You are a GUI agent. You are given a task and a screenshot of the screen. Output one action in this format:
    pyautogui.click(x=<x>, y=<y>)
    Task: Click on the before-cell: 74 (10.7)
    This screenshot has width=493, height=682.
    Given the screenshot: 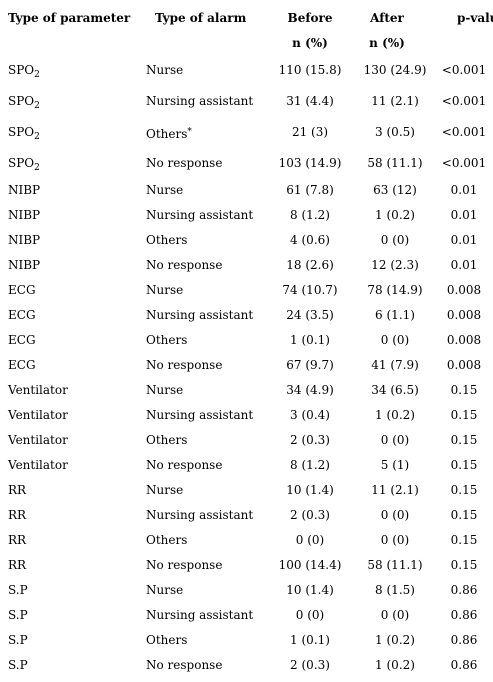 What is the action you would take?
    pyautogui.click(x=309, y=290)
    